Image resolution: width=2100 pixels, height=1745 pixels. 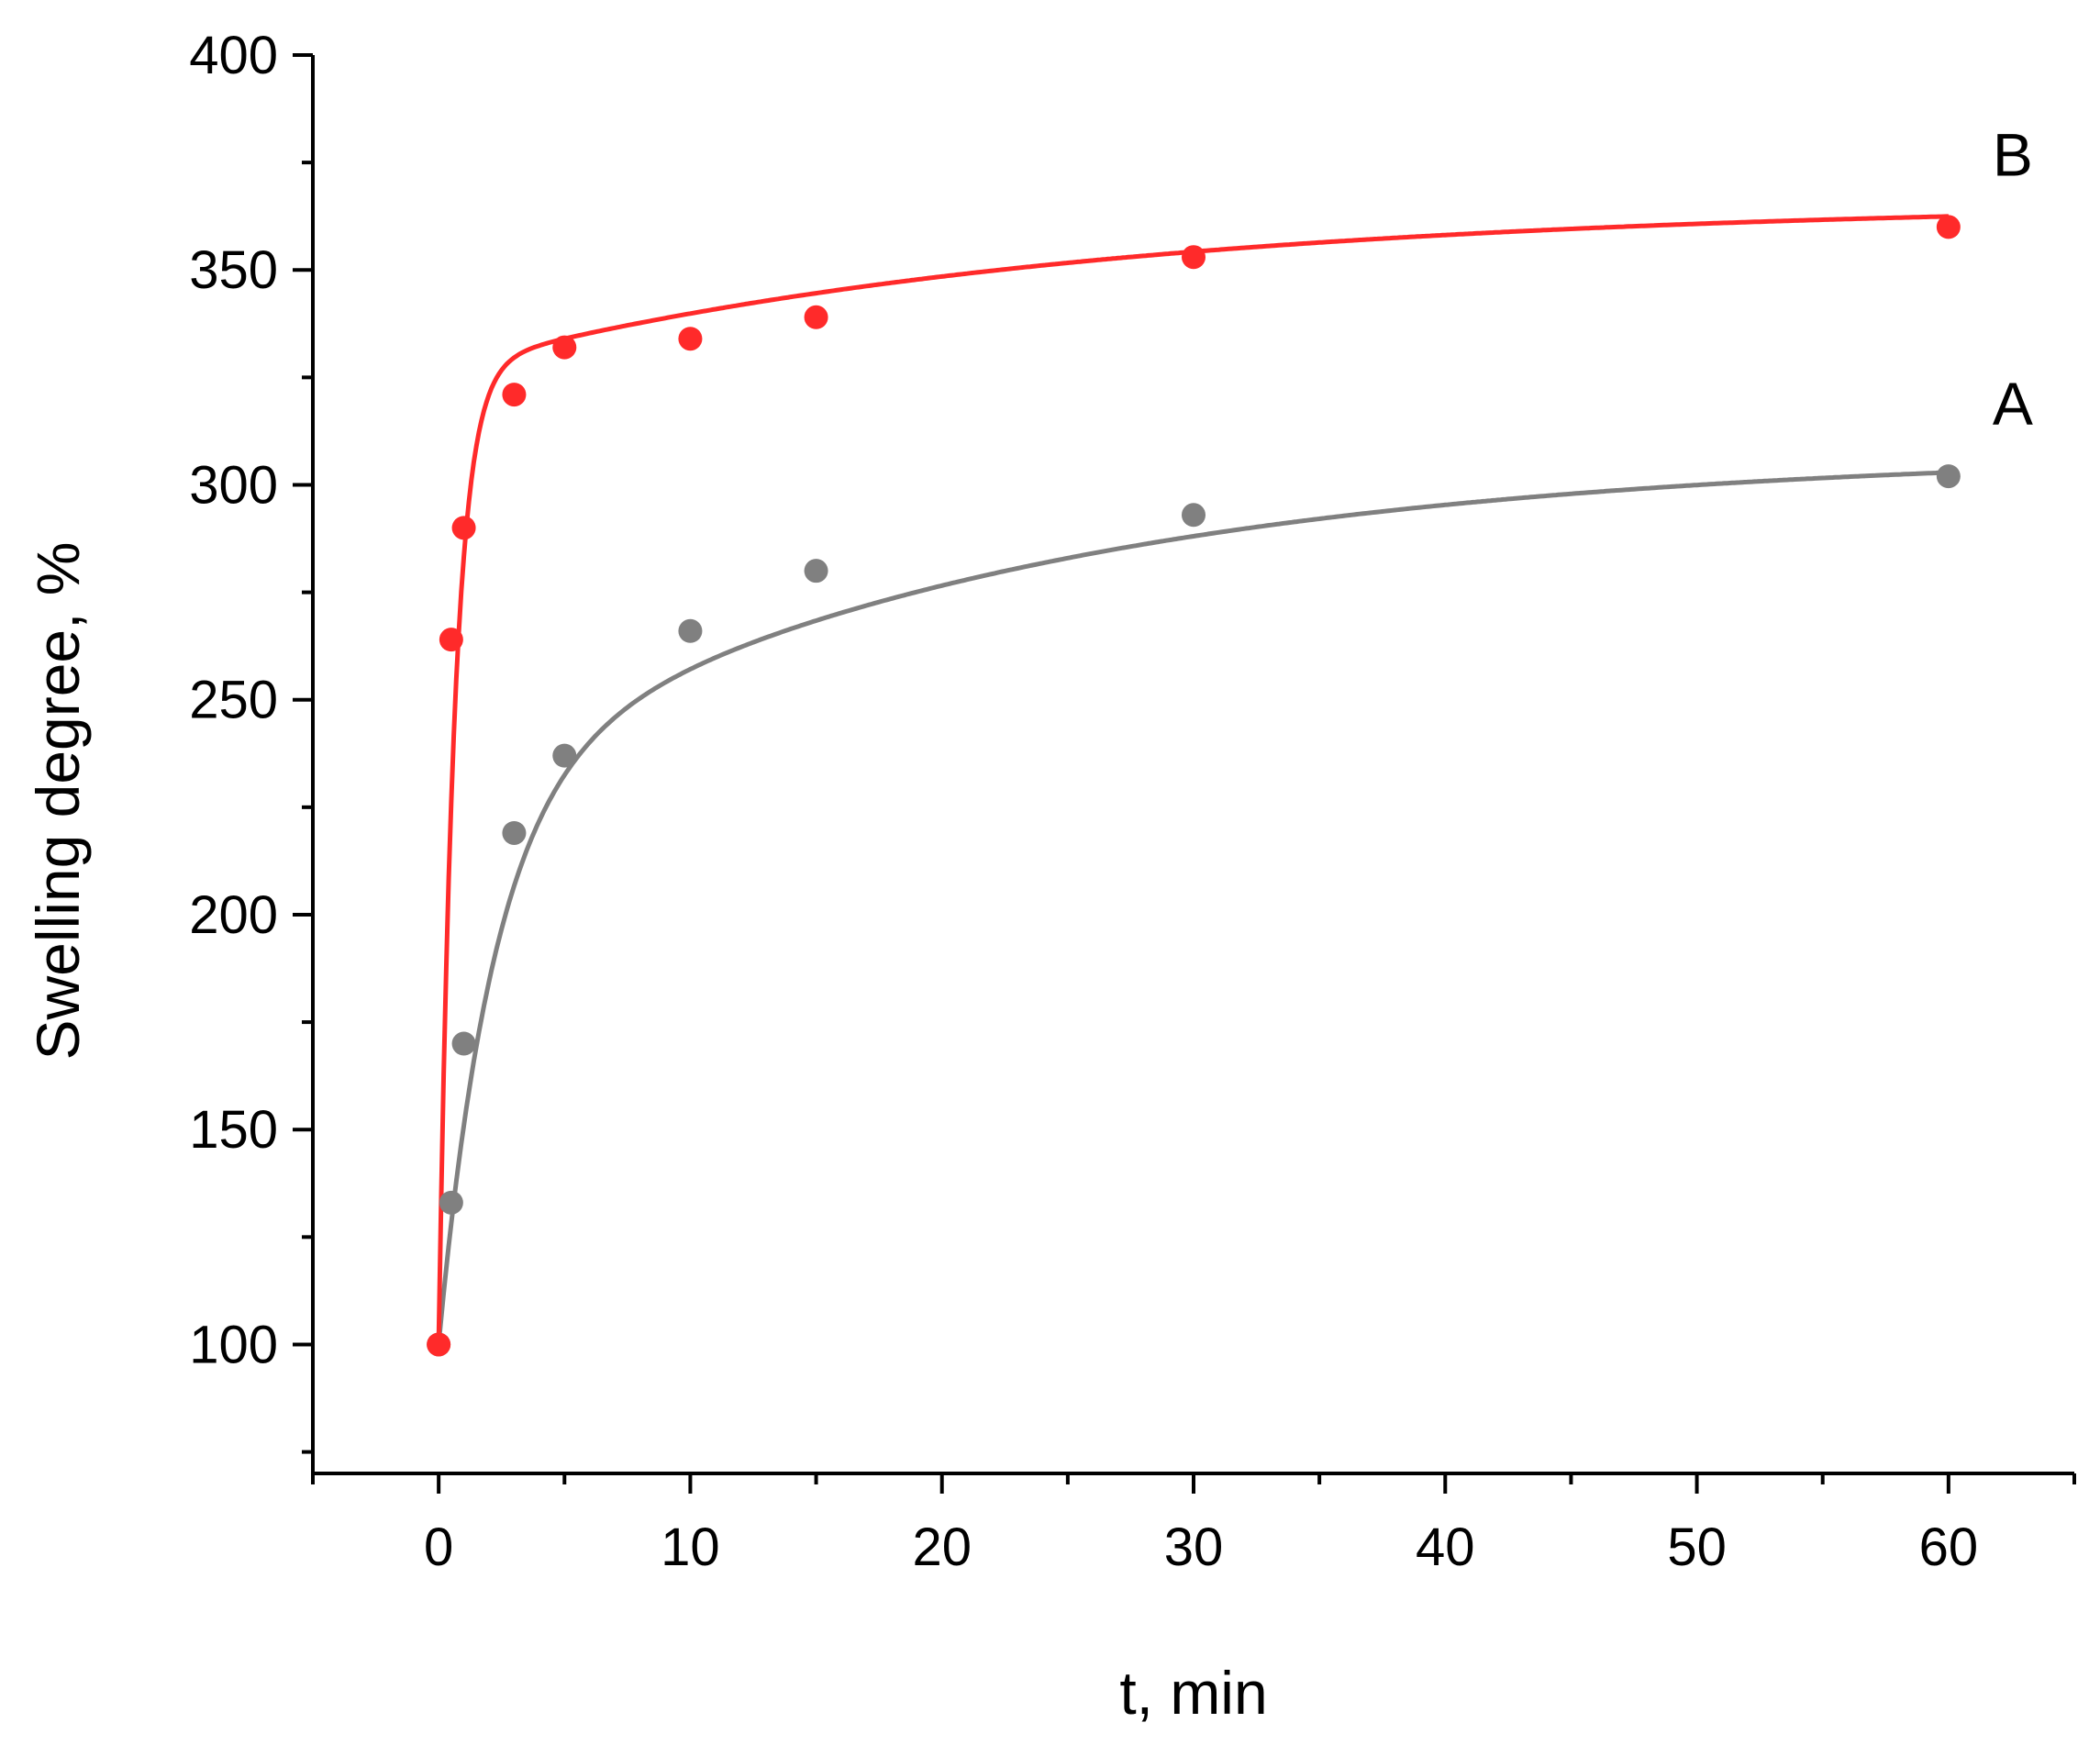 What do you see at coordinates (234, 270) in the screenshot?
I see `y-tick-label: 350` at bounding box center [234, 270].